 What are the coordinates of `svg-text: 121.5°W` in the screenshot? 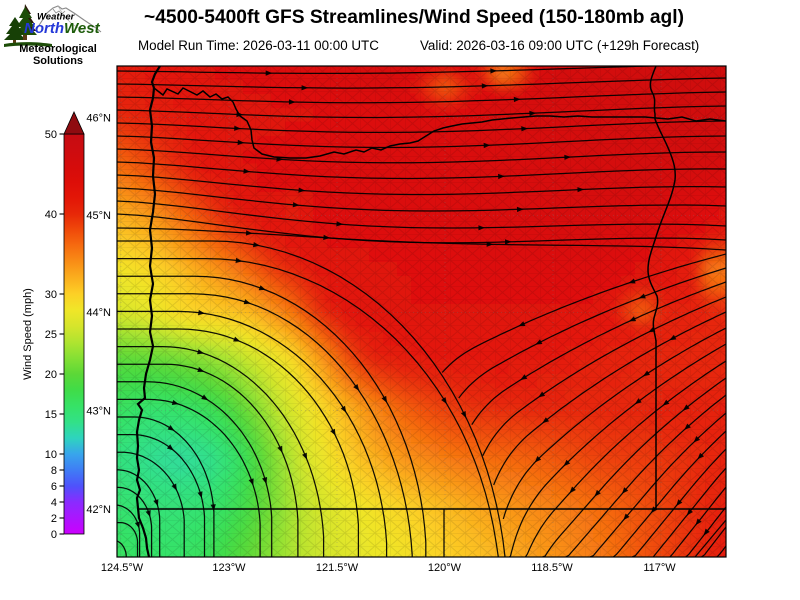 It's located at (337, 568).